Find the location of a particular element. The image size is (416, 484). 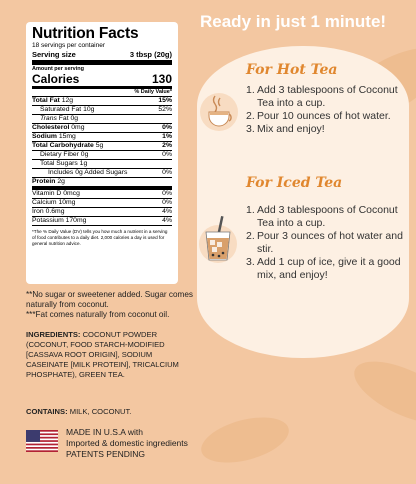

instruction-step: 2. Pour 3 ounces of hot water and stir. is located at coordinates (327, 243).